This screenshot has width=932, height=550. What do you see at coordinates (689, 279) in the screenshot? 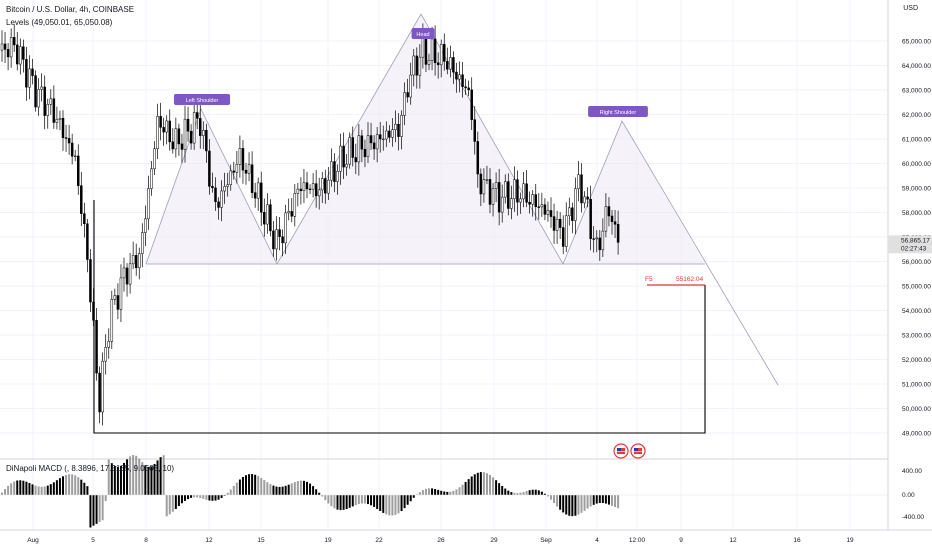
I see `fib-f5-value: 55162.04` at bounding box center [689, 279].